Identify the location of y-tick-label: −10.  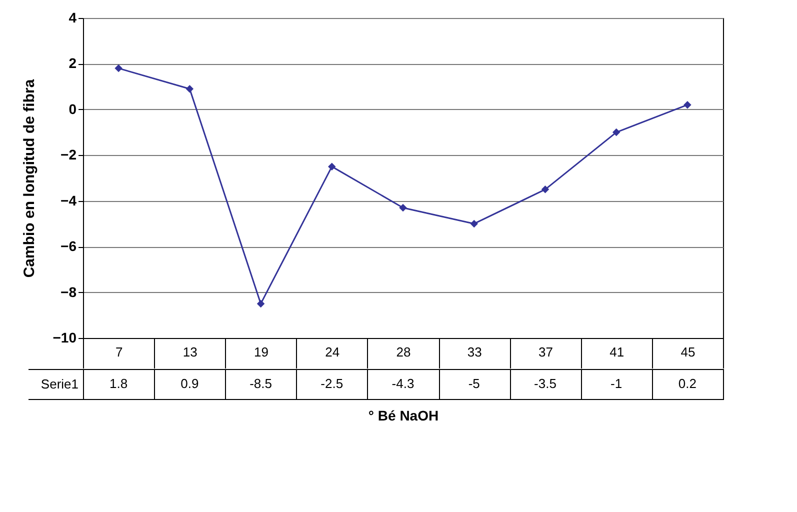
(64, 338).